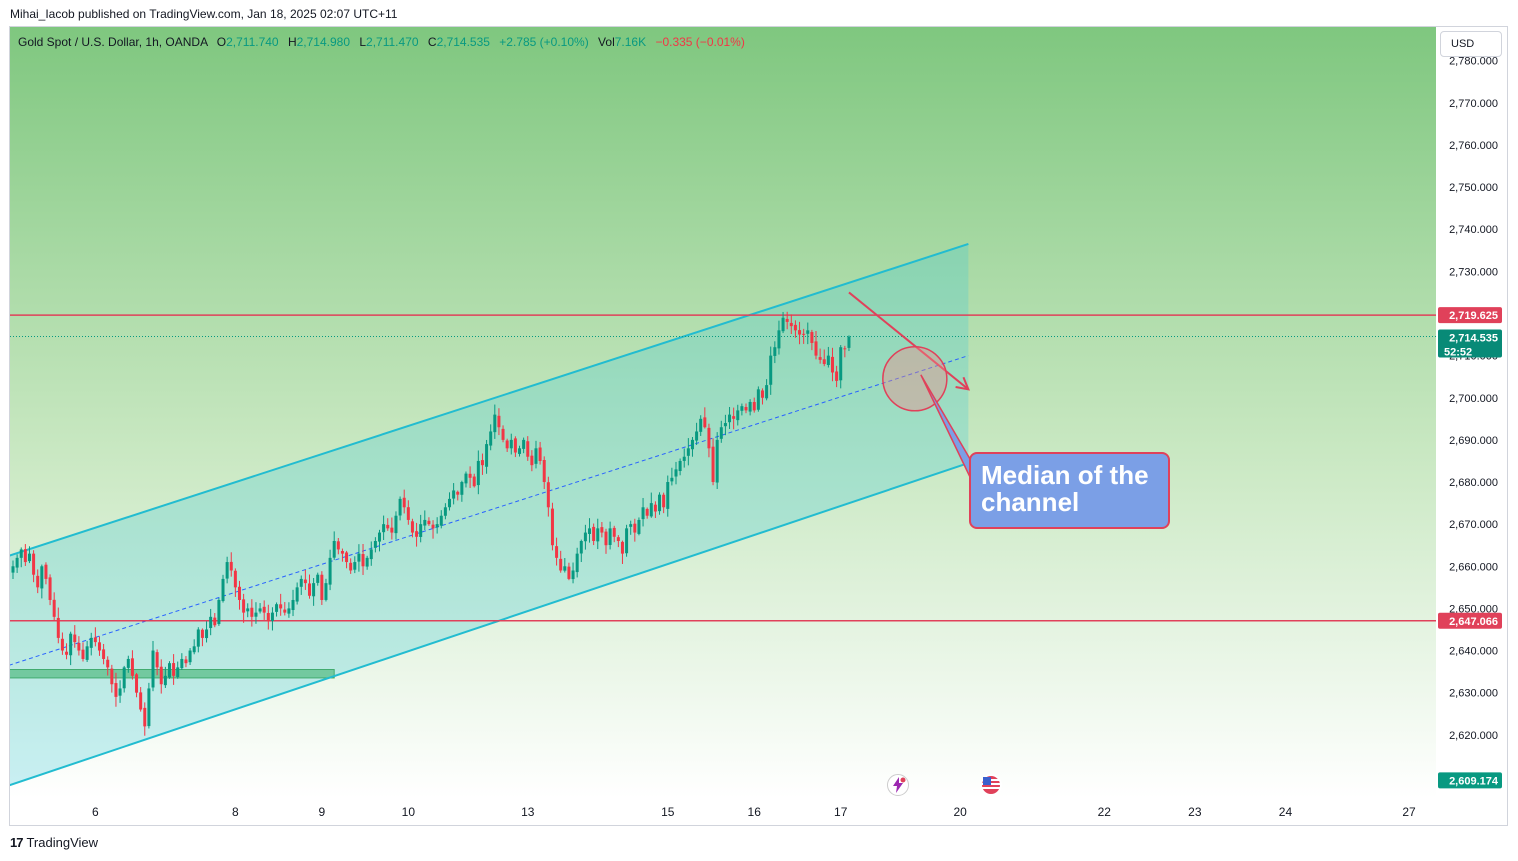 The width and height of the screenshot is (1518, 861). Describe the element at coordinates (1069, 490) in the screenshot. I see `median-annotation: Median of the channel` at that location.